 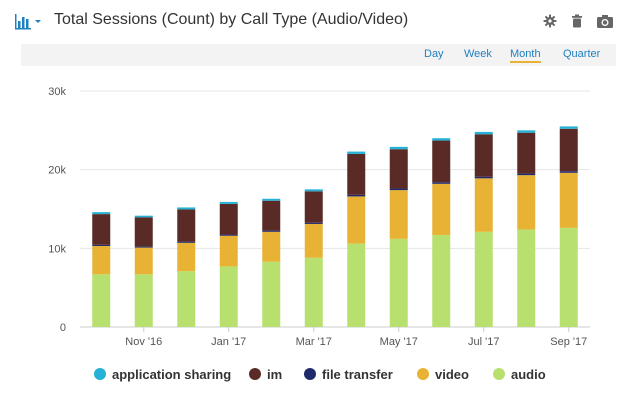 What do you see at coordinates (228, 342) in the screenshot?
I see `x-tick-label: Jan '17` at bounding box center [228, 342].